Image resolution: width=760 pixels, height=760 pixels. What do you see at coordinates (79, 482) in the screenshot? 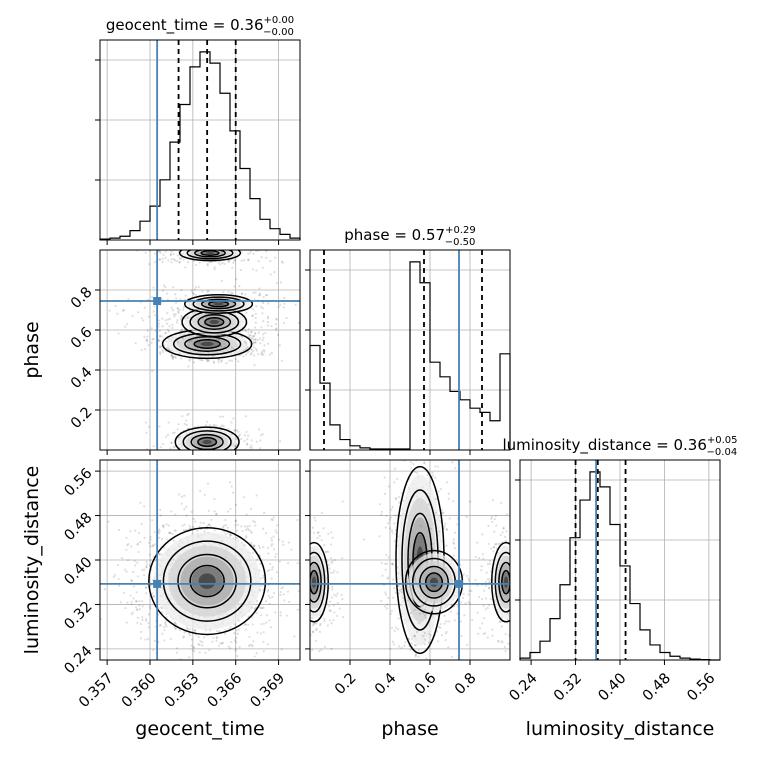
I see `2-tick-label: 0.56` at bounding box center [79, 482].